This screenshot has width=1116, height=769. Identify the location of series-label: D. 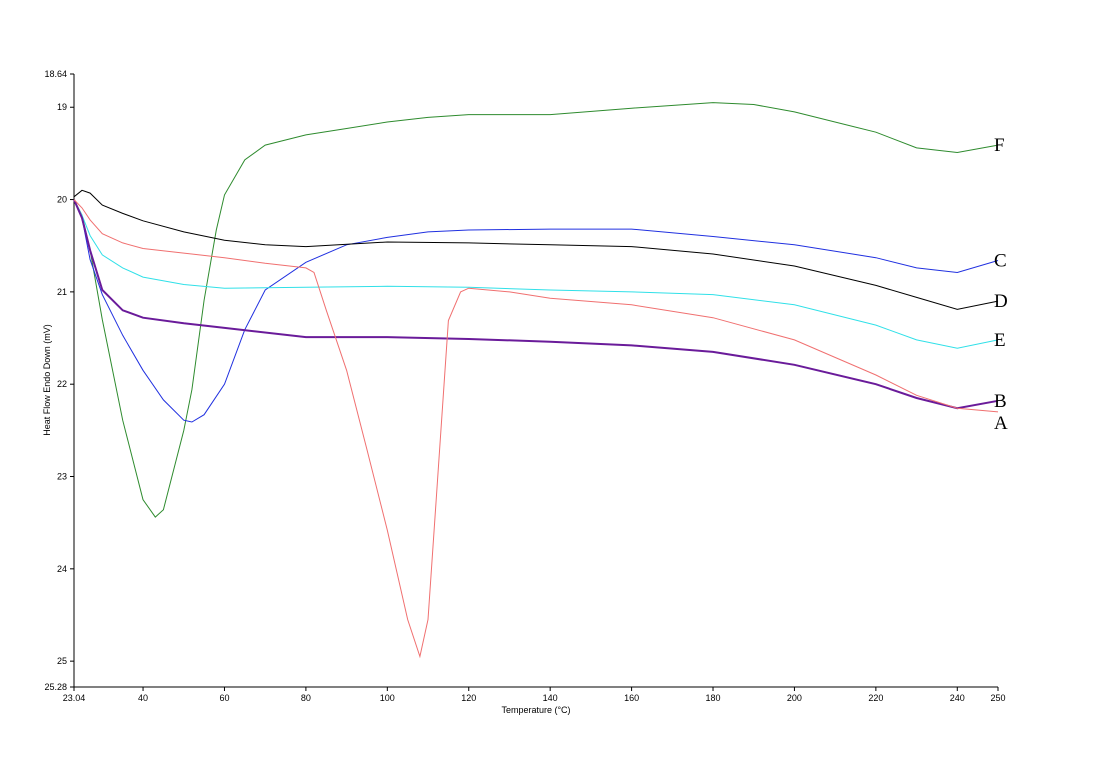
(1001, 301).